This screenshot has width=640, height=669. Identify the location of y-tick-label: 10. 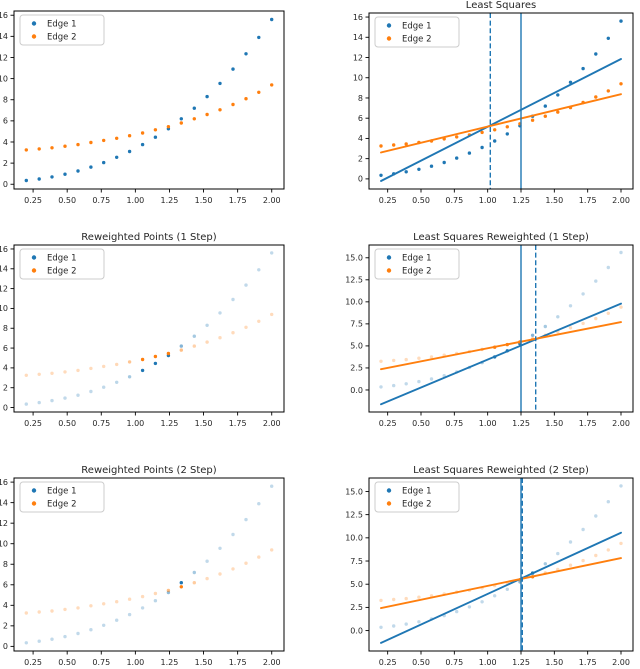
(358, 78).